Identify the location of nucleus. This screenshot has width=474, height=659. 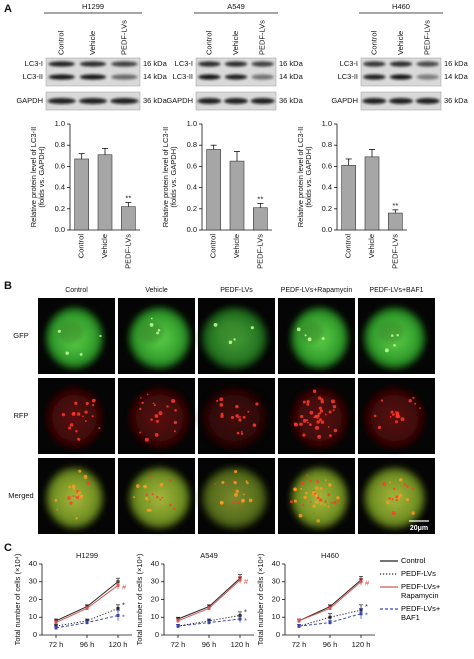
(310, 332).